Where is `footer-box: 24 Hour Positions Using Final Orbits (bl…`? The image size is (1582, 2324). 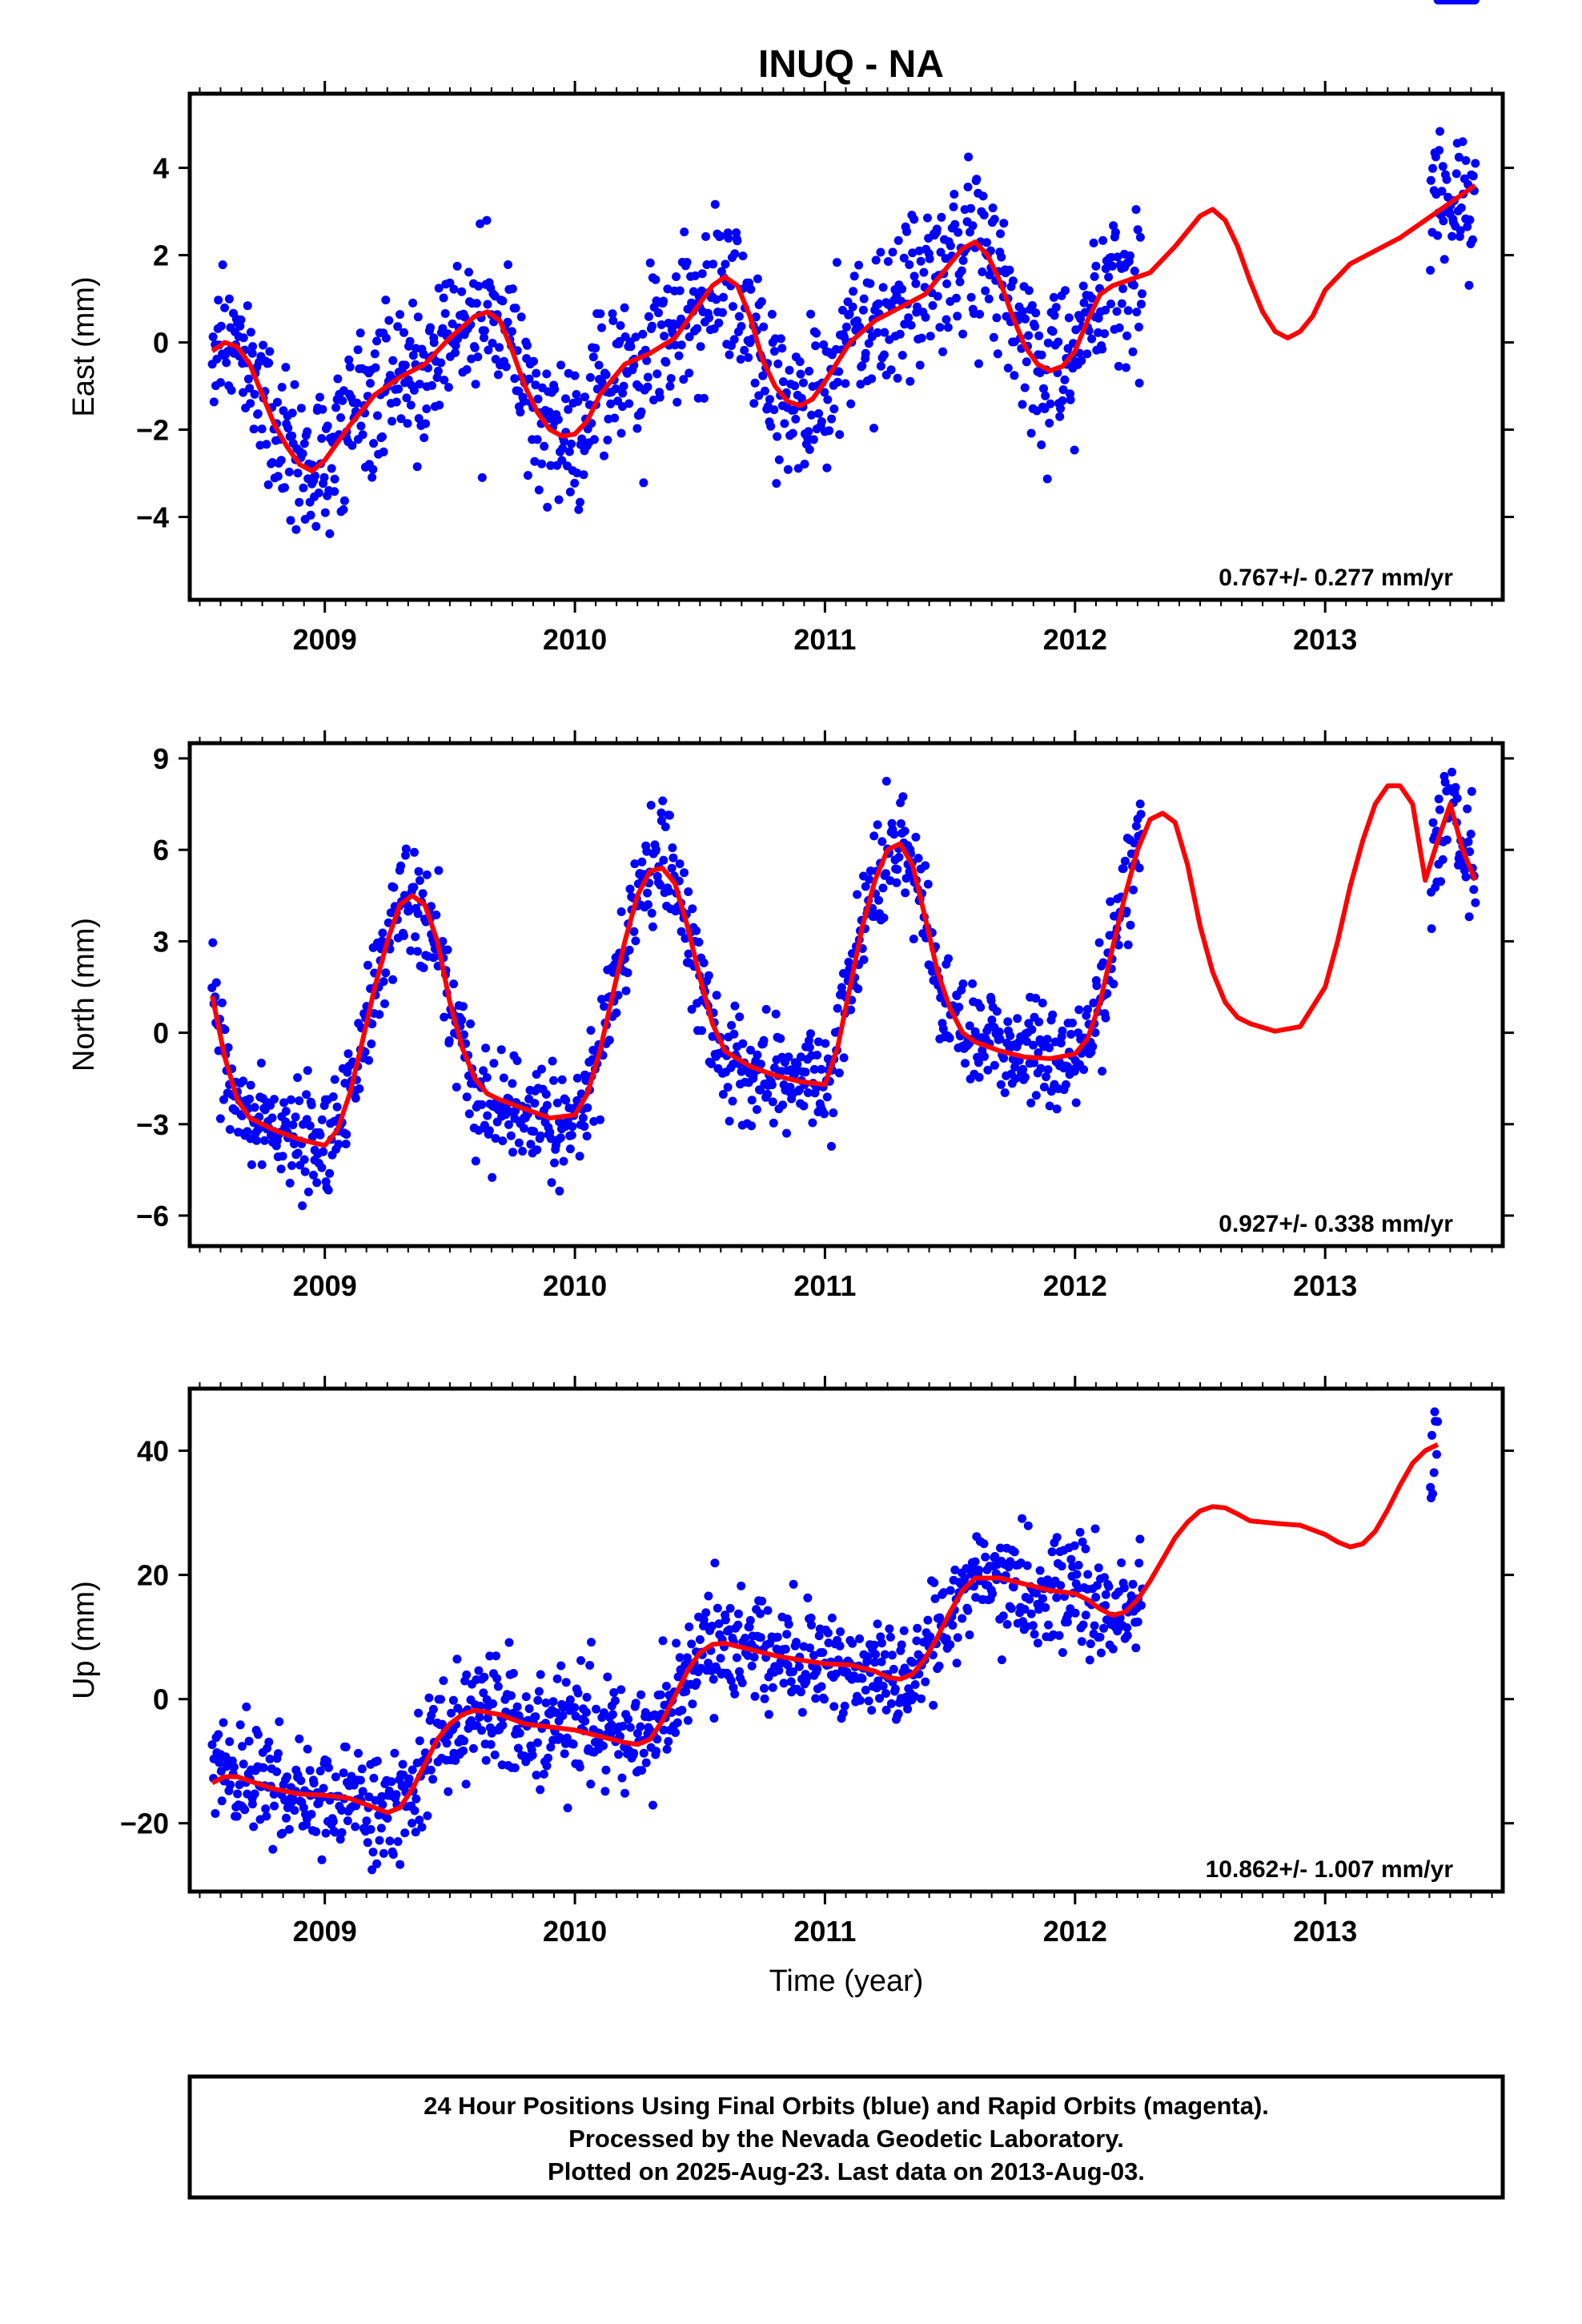
footer-box: 24 Hour Positions Using Final Orbits (bl… is located at coordinates (846, 2137).